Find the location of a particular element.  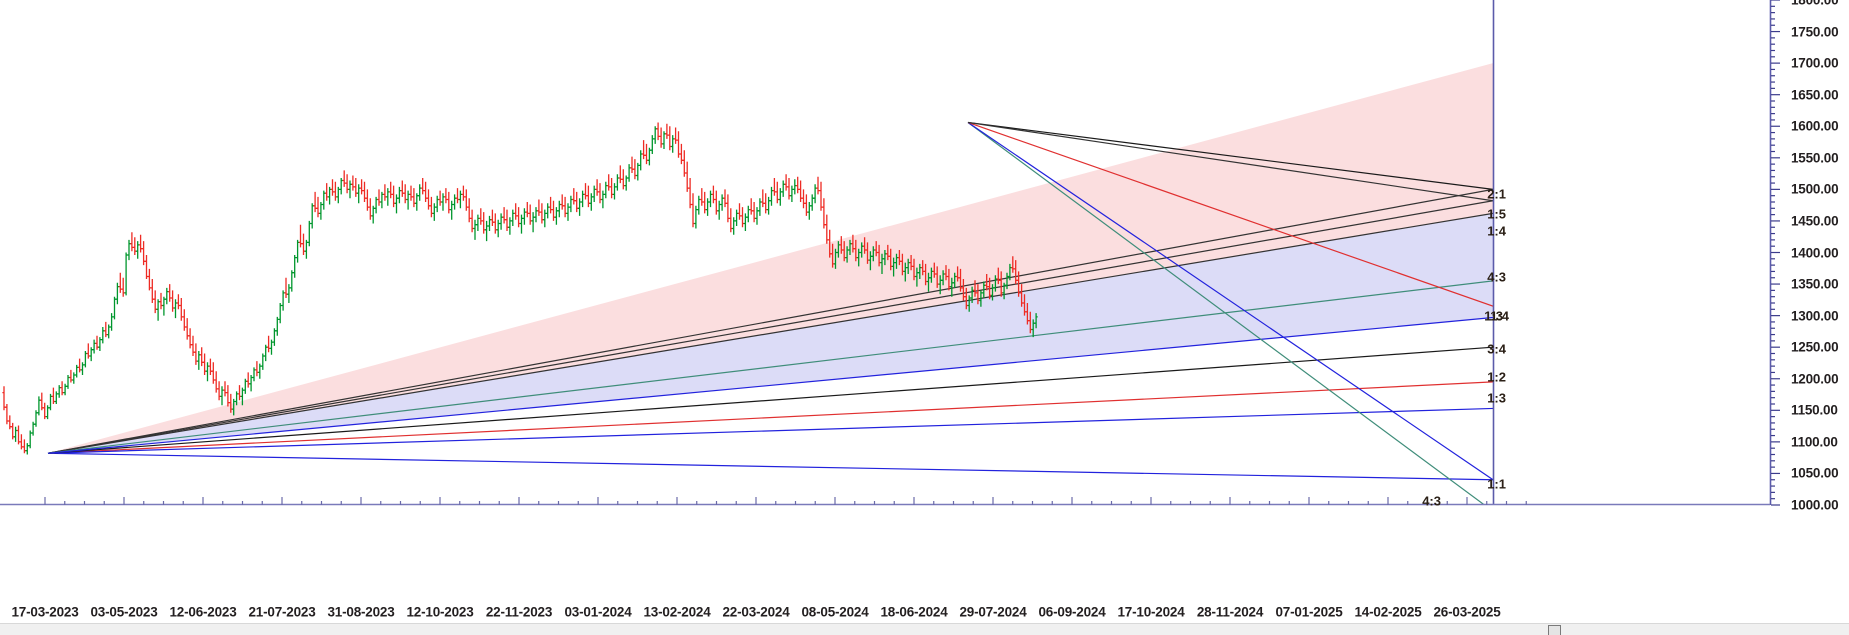

x-axis-tick-label: 22-03-2024 is located at coordinates (756, 612).